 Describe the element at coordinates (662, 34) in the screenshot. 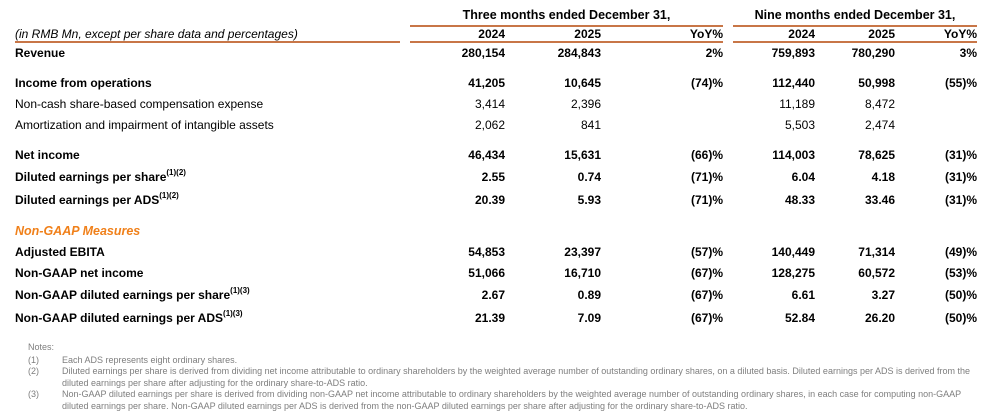

I see `column-header-yoy-q: YoY%` at that location.